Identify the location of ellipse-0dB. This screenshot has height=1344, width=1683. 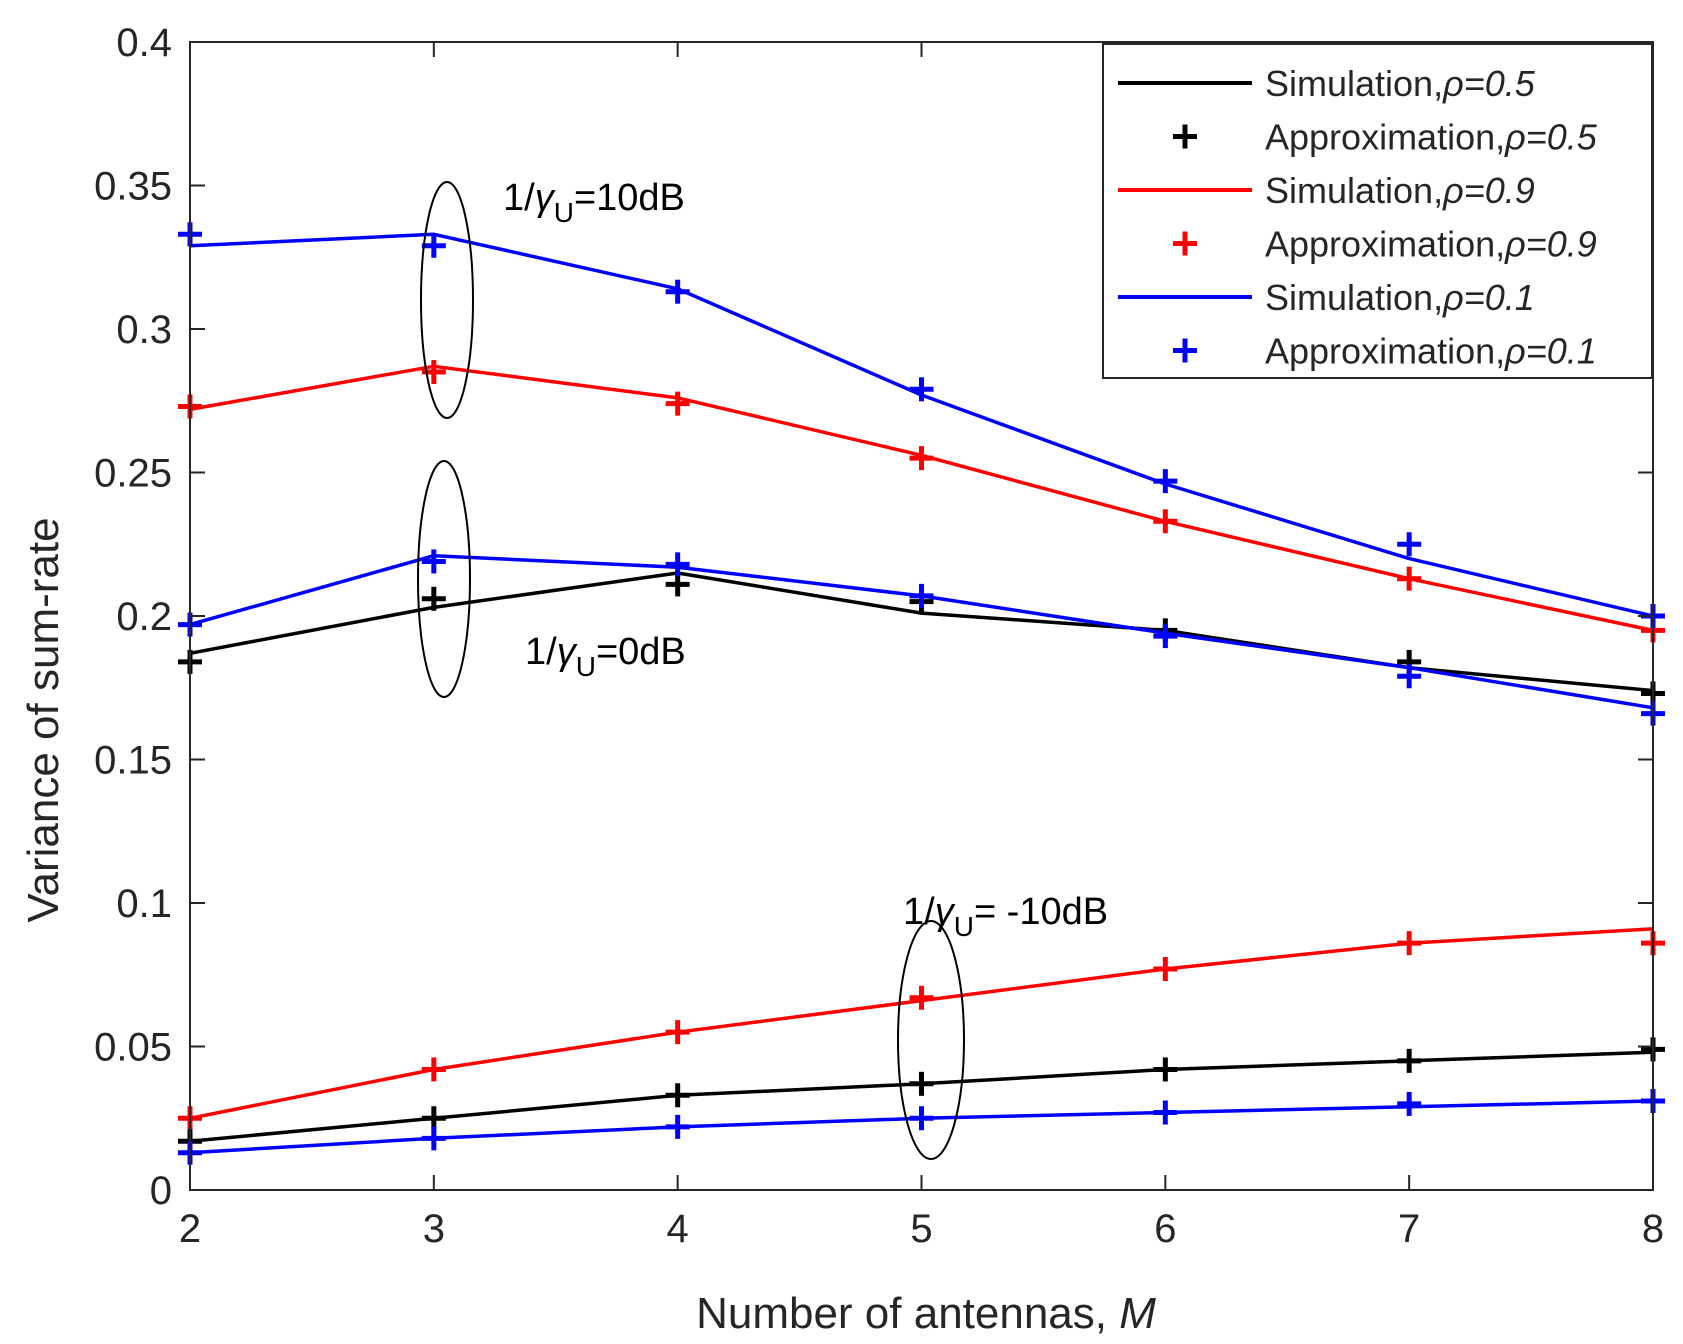
(444, 579).